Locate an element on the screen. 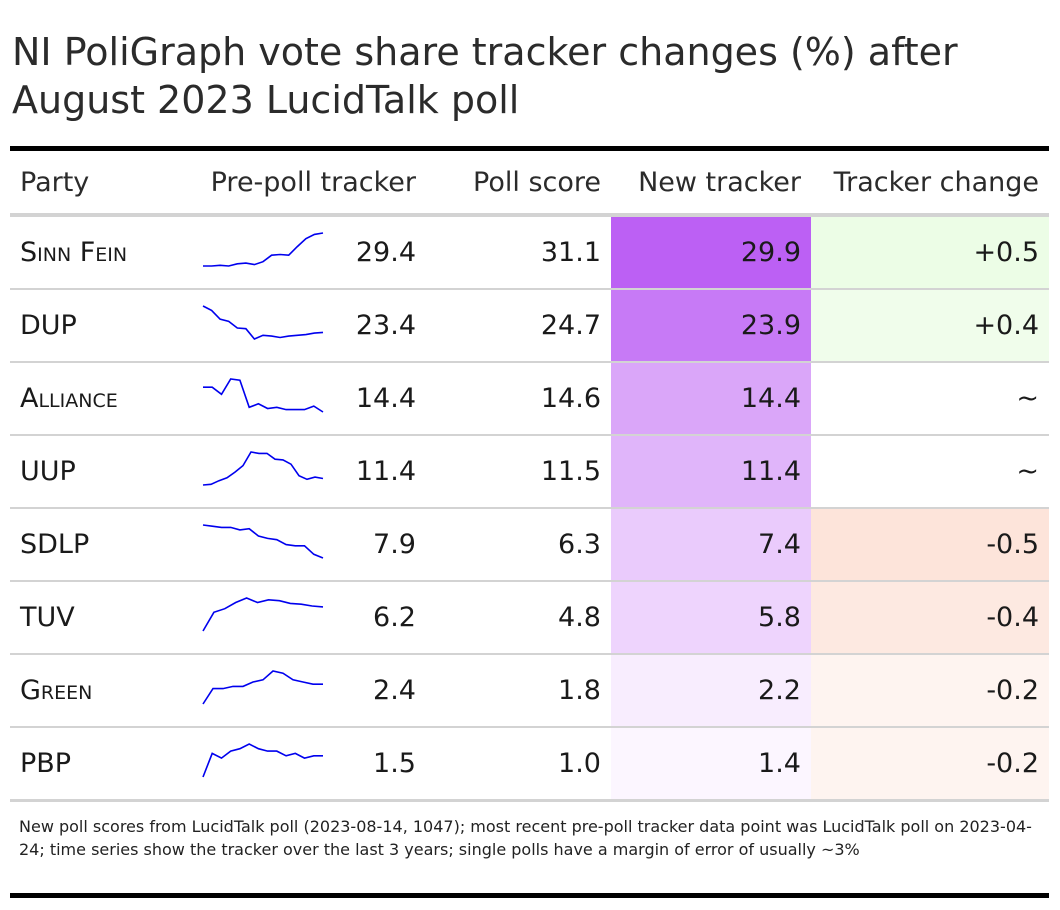  new-tracker-value: 11.4 is located at coordinates (711, 472).